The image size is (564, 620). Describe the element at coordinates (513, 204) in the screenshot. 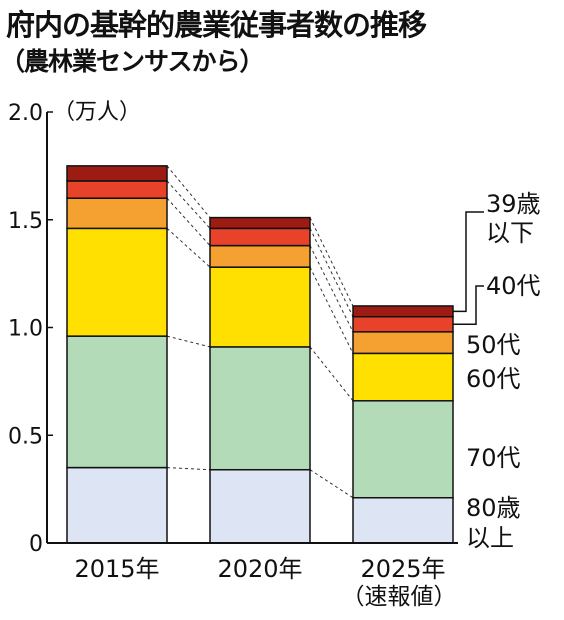

I see `series-label: 39歳` at that location.